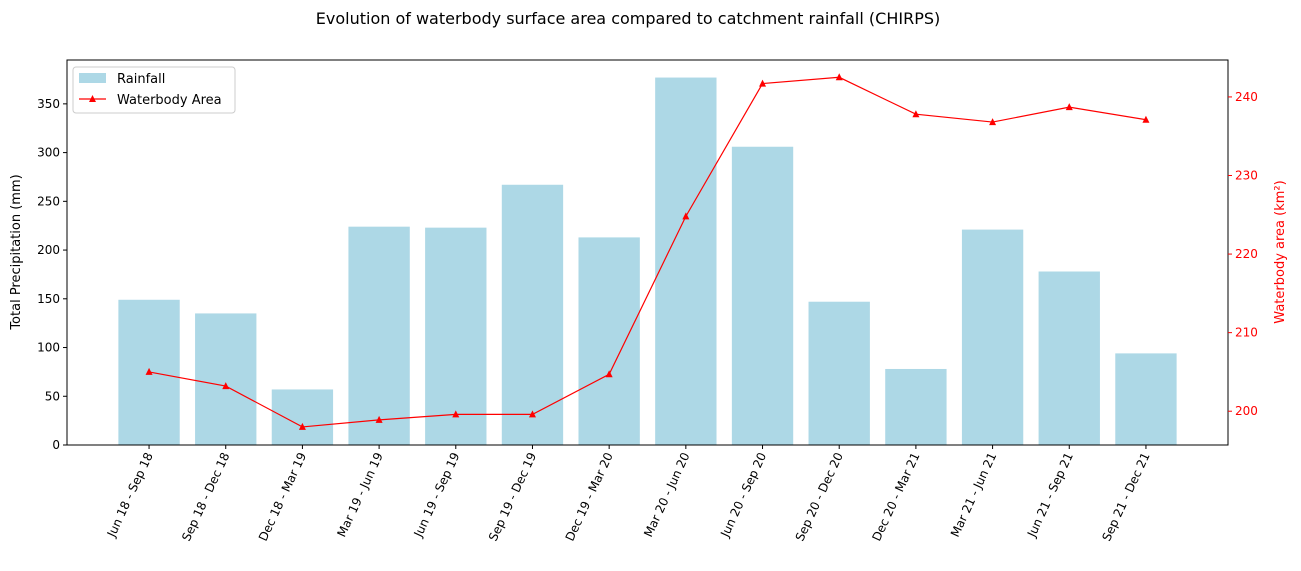 The width and height of the screenshot is (1301, 571). Describe the element at coordinates (48, 348) in the screenshot. I see `y-tick-label: 100` at that location.